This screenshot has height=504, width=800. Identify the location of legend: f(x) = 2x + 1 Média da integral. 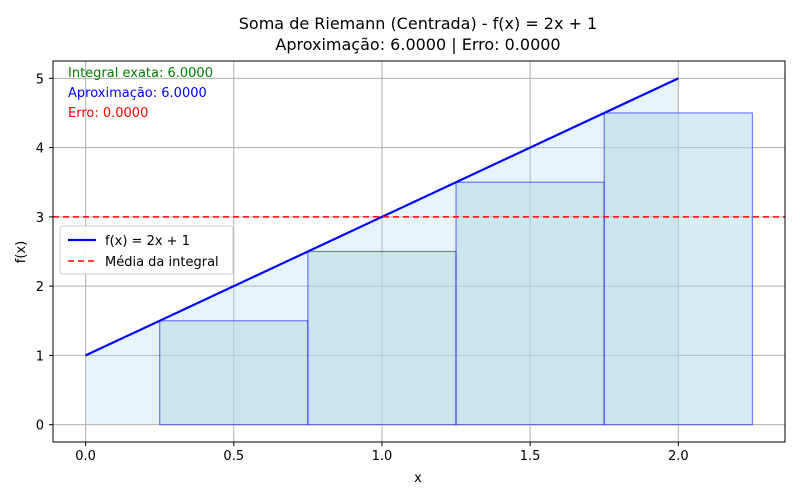
(146, 250).